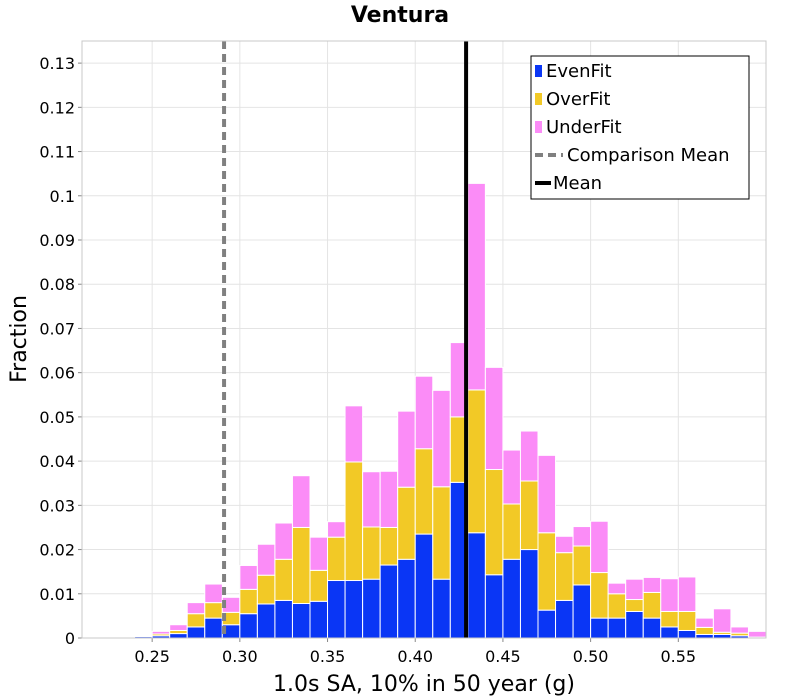 This screenshot has width=800, height=700. What do you see at coordinates (57, 240) in the screenshot?
I see `y-tick-label: 0.09` at bounding box center [57, 240].